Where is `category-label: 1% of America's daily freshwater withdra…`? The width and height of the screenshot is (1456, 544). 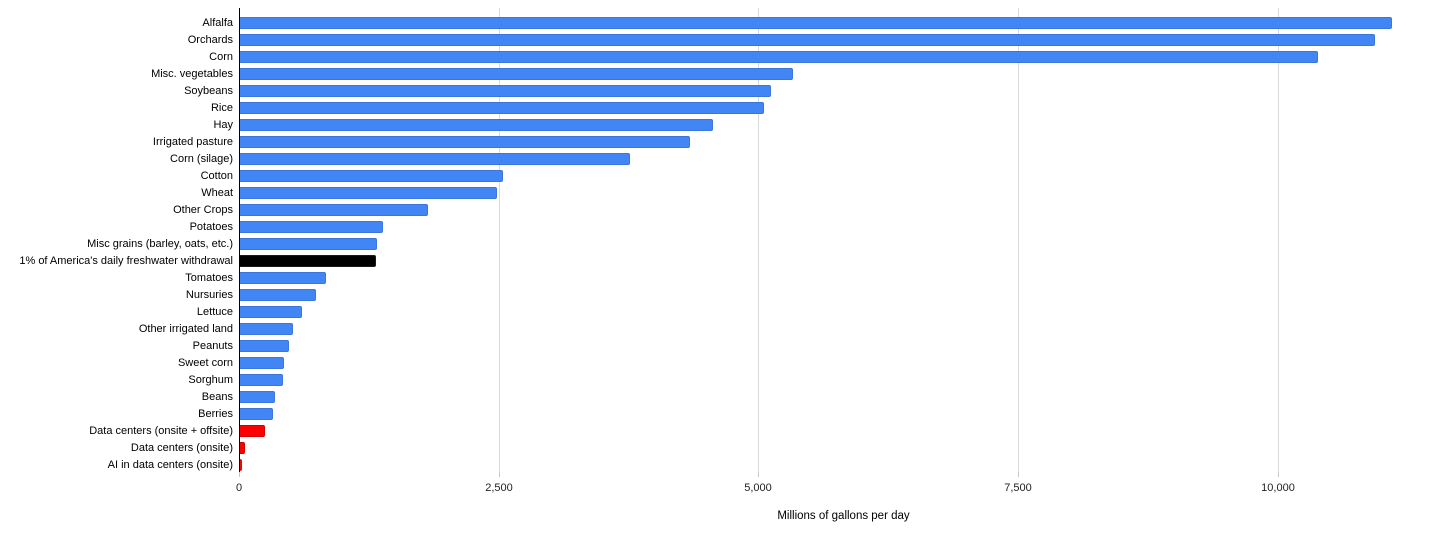 category-label: 1% of America's daily freshwater withdra… is located at coordinates (126, 261).